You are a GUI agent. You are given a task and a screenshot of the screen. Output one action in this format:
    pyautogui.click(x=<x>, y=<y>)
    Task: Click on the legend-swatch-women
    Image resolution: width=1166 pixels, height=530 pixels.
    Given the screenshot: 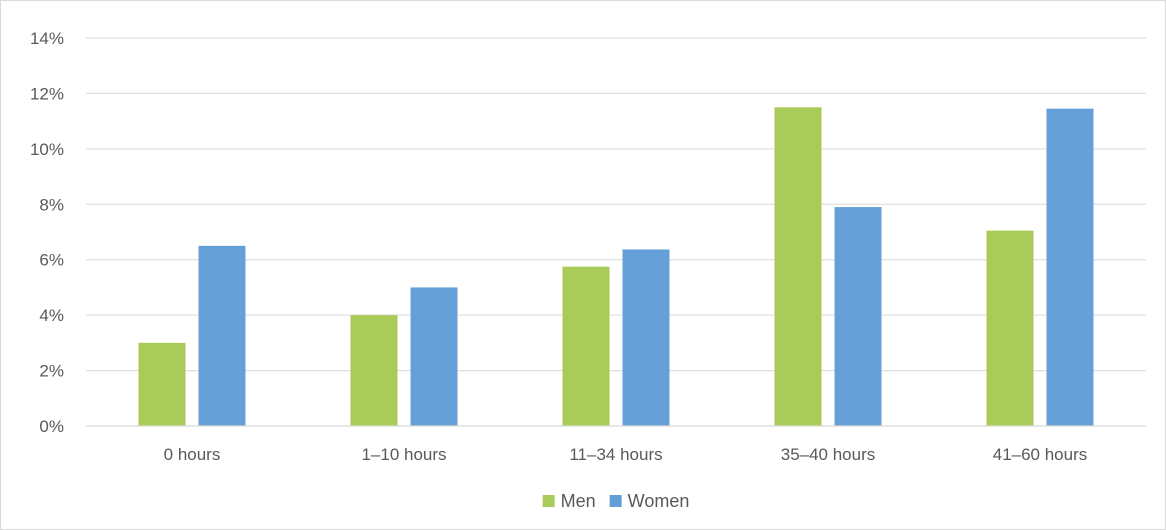 What is the action you would take?
    pyautogui.click(x=615, y=501)
    